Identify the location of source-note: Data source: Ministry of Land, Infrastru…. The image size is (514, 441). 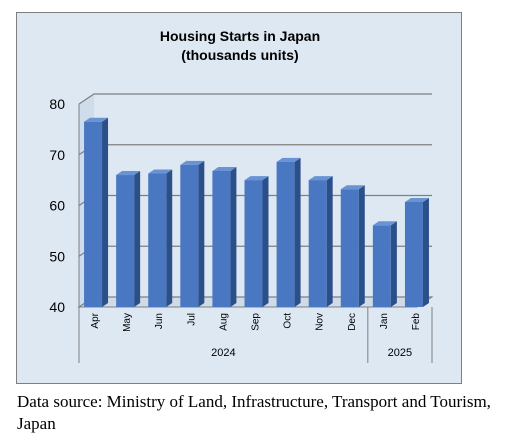
(254, 412).